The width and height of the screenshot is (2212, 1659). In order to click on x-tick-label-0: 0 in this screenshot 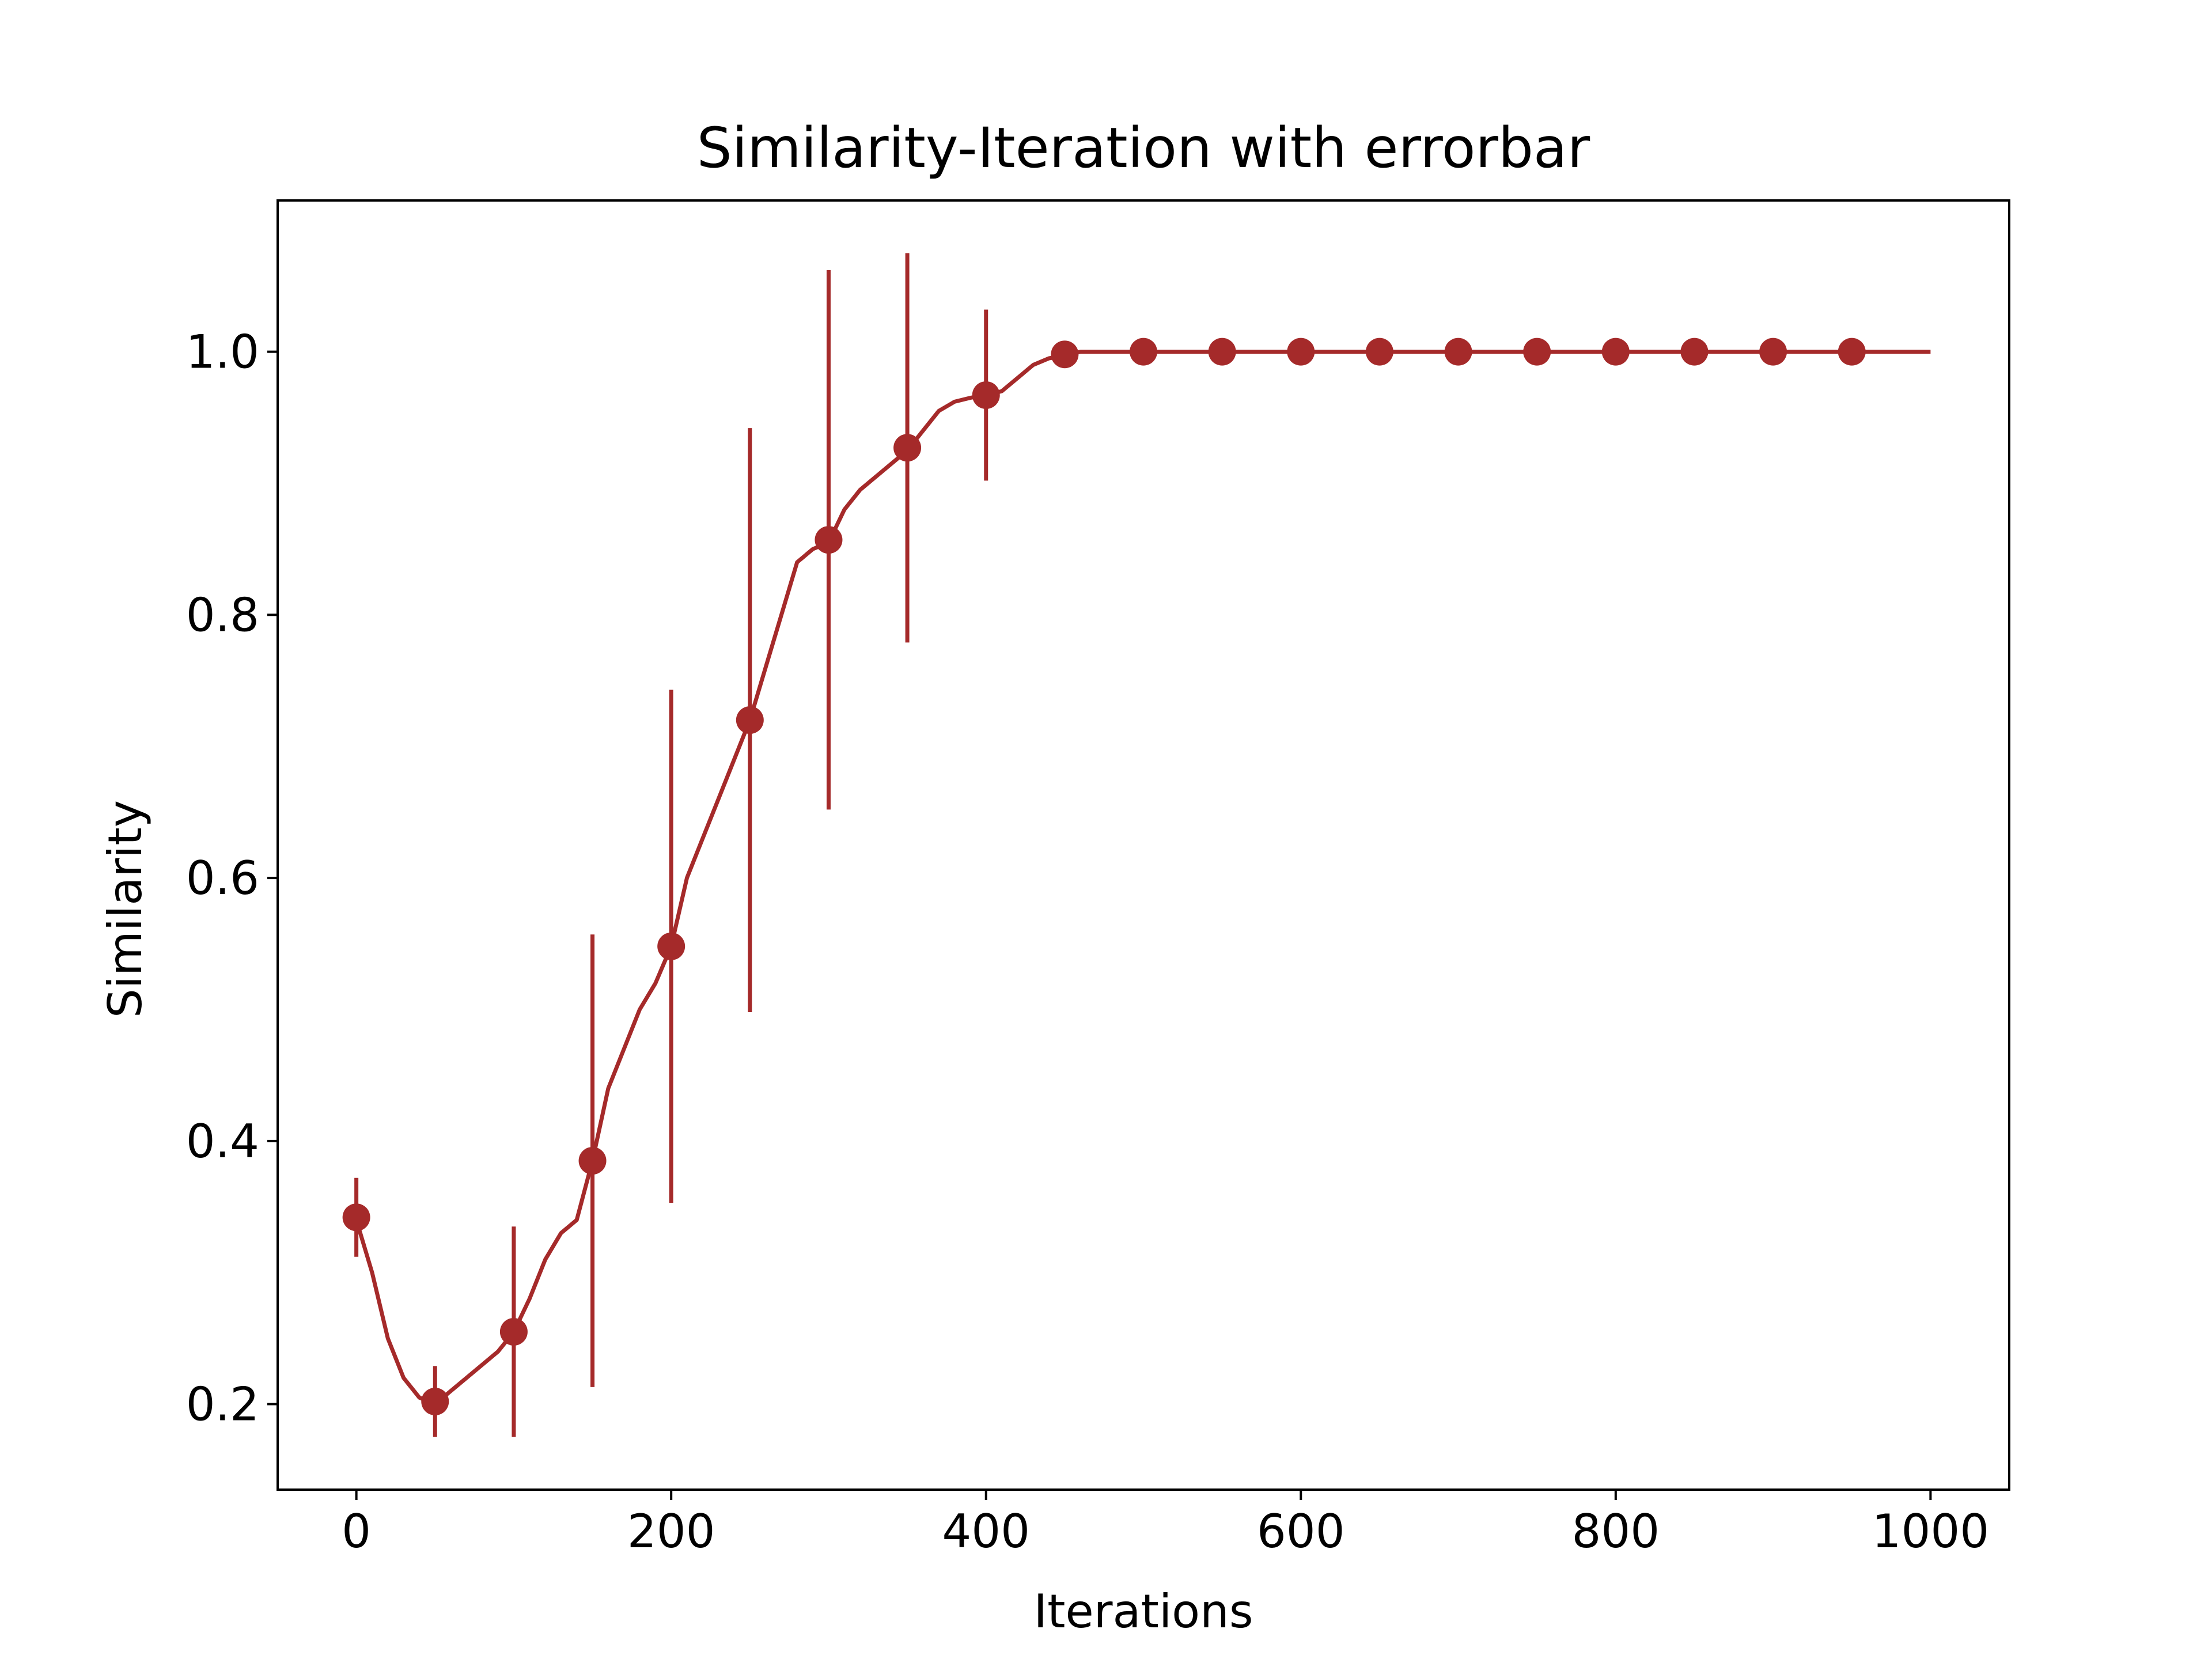, I will do `click(356, 1531)`.